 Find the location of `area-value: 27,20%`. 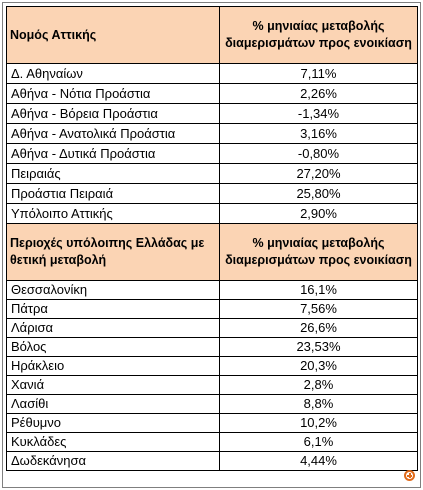

area-value: 27,20% is located at coordinates (318, 173).